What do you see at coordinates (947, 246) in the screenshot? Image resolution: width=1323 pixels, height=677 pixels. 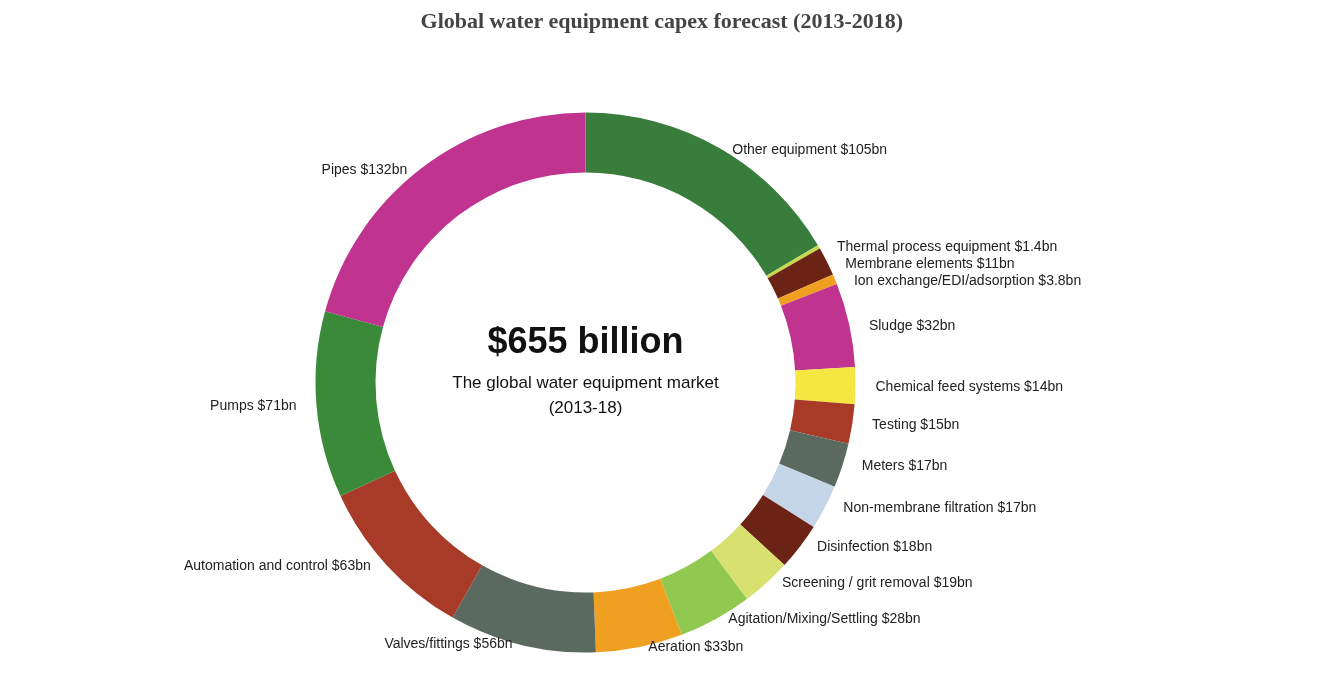 I see `slice-label: Thermal process equipment $1.4bn` at bounding box center [947, 246].